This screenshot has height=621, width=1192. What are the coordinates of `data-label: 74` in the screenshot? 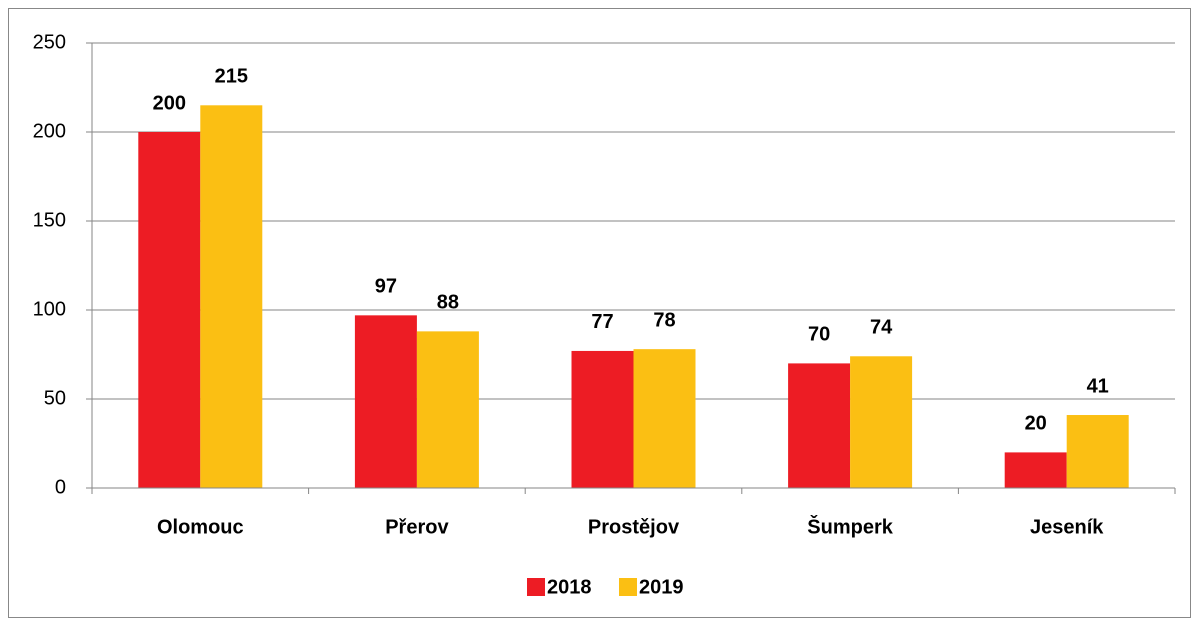 It's located at (881, 328).